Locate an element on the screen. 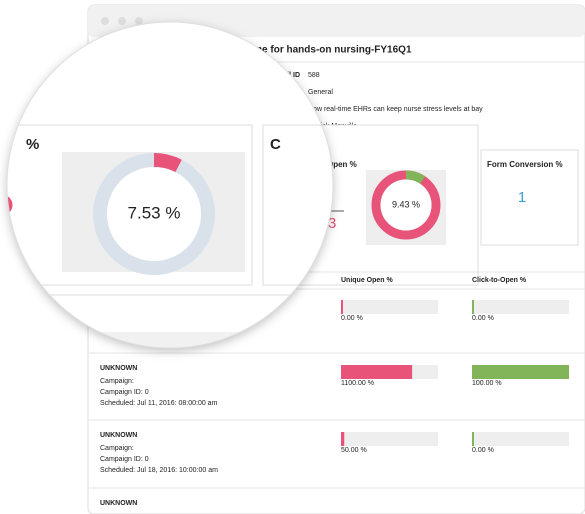  column-header: Click-to-Open % is located at coordinates (499, 280).